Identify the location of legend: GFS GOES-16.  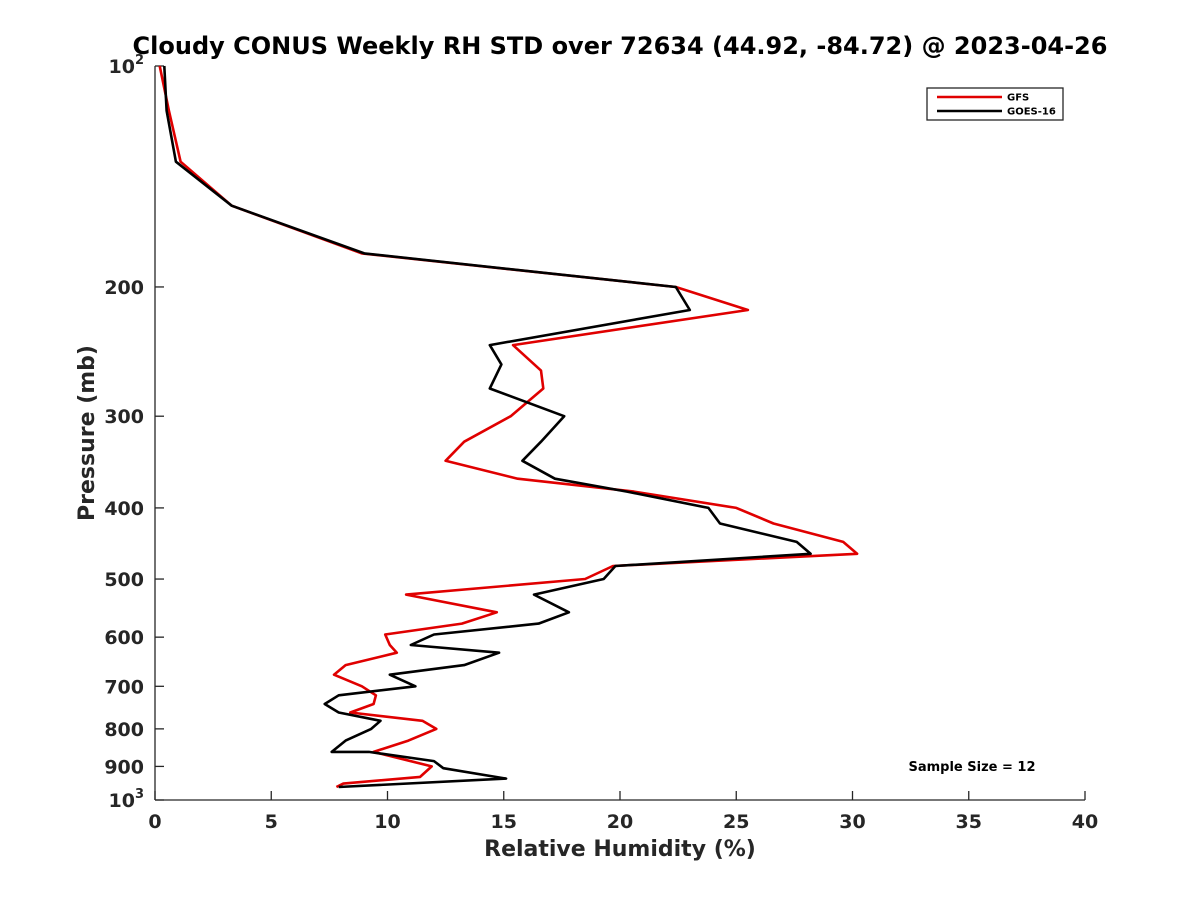
(995, 104).